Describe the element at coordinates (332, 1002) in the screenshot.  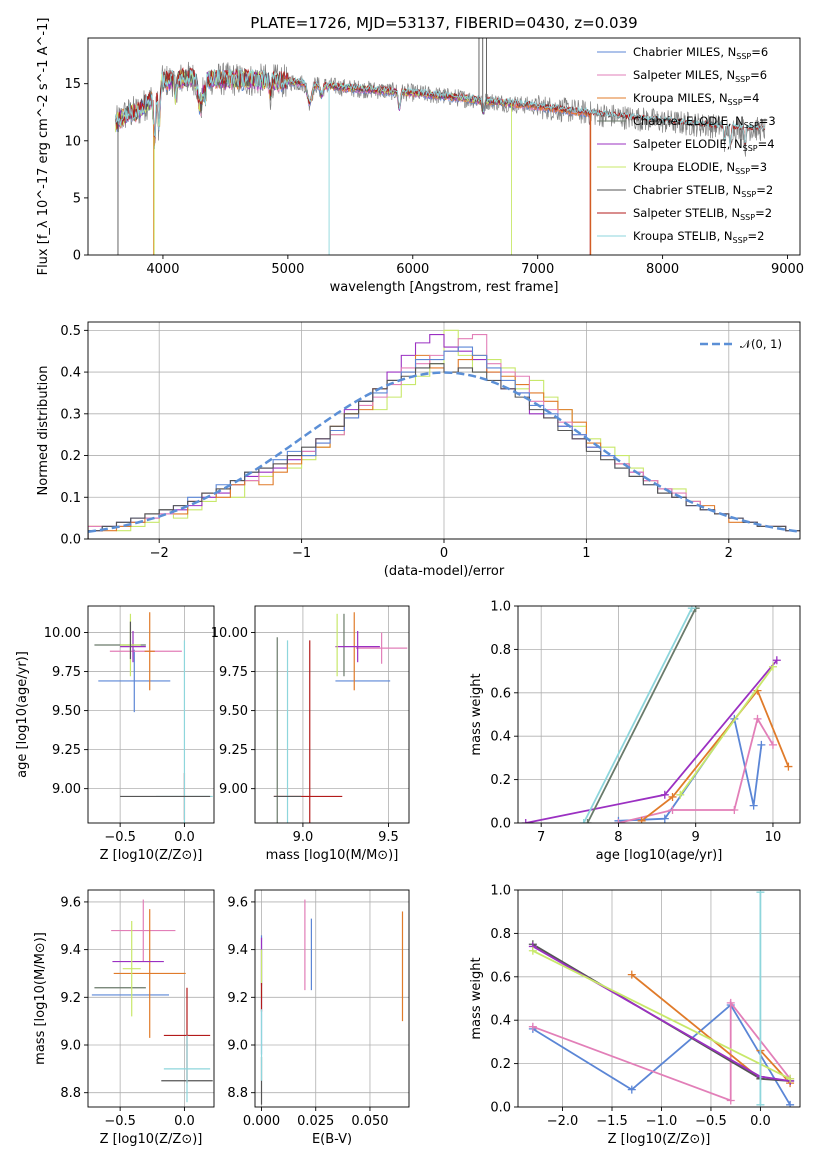
I see `plot-area-mass_vs_ebv` at that location.